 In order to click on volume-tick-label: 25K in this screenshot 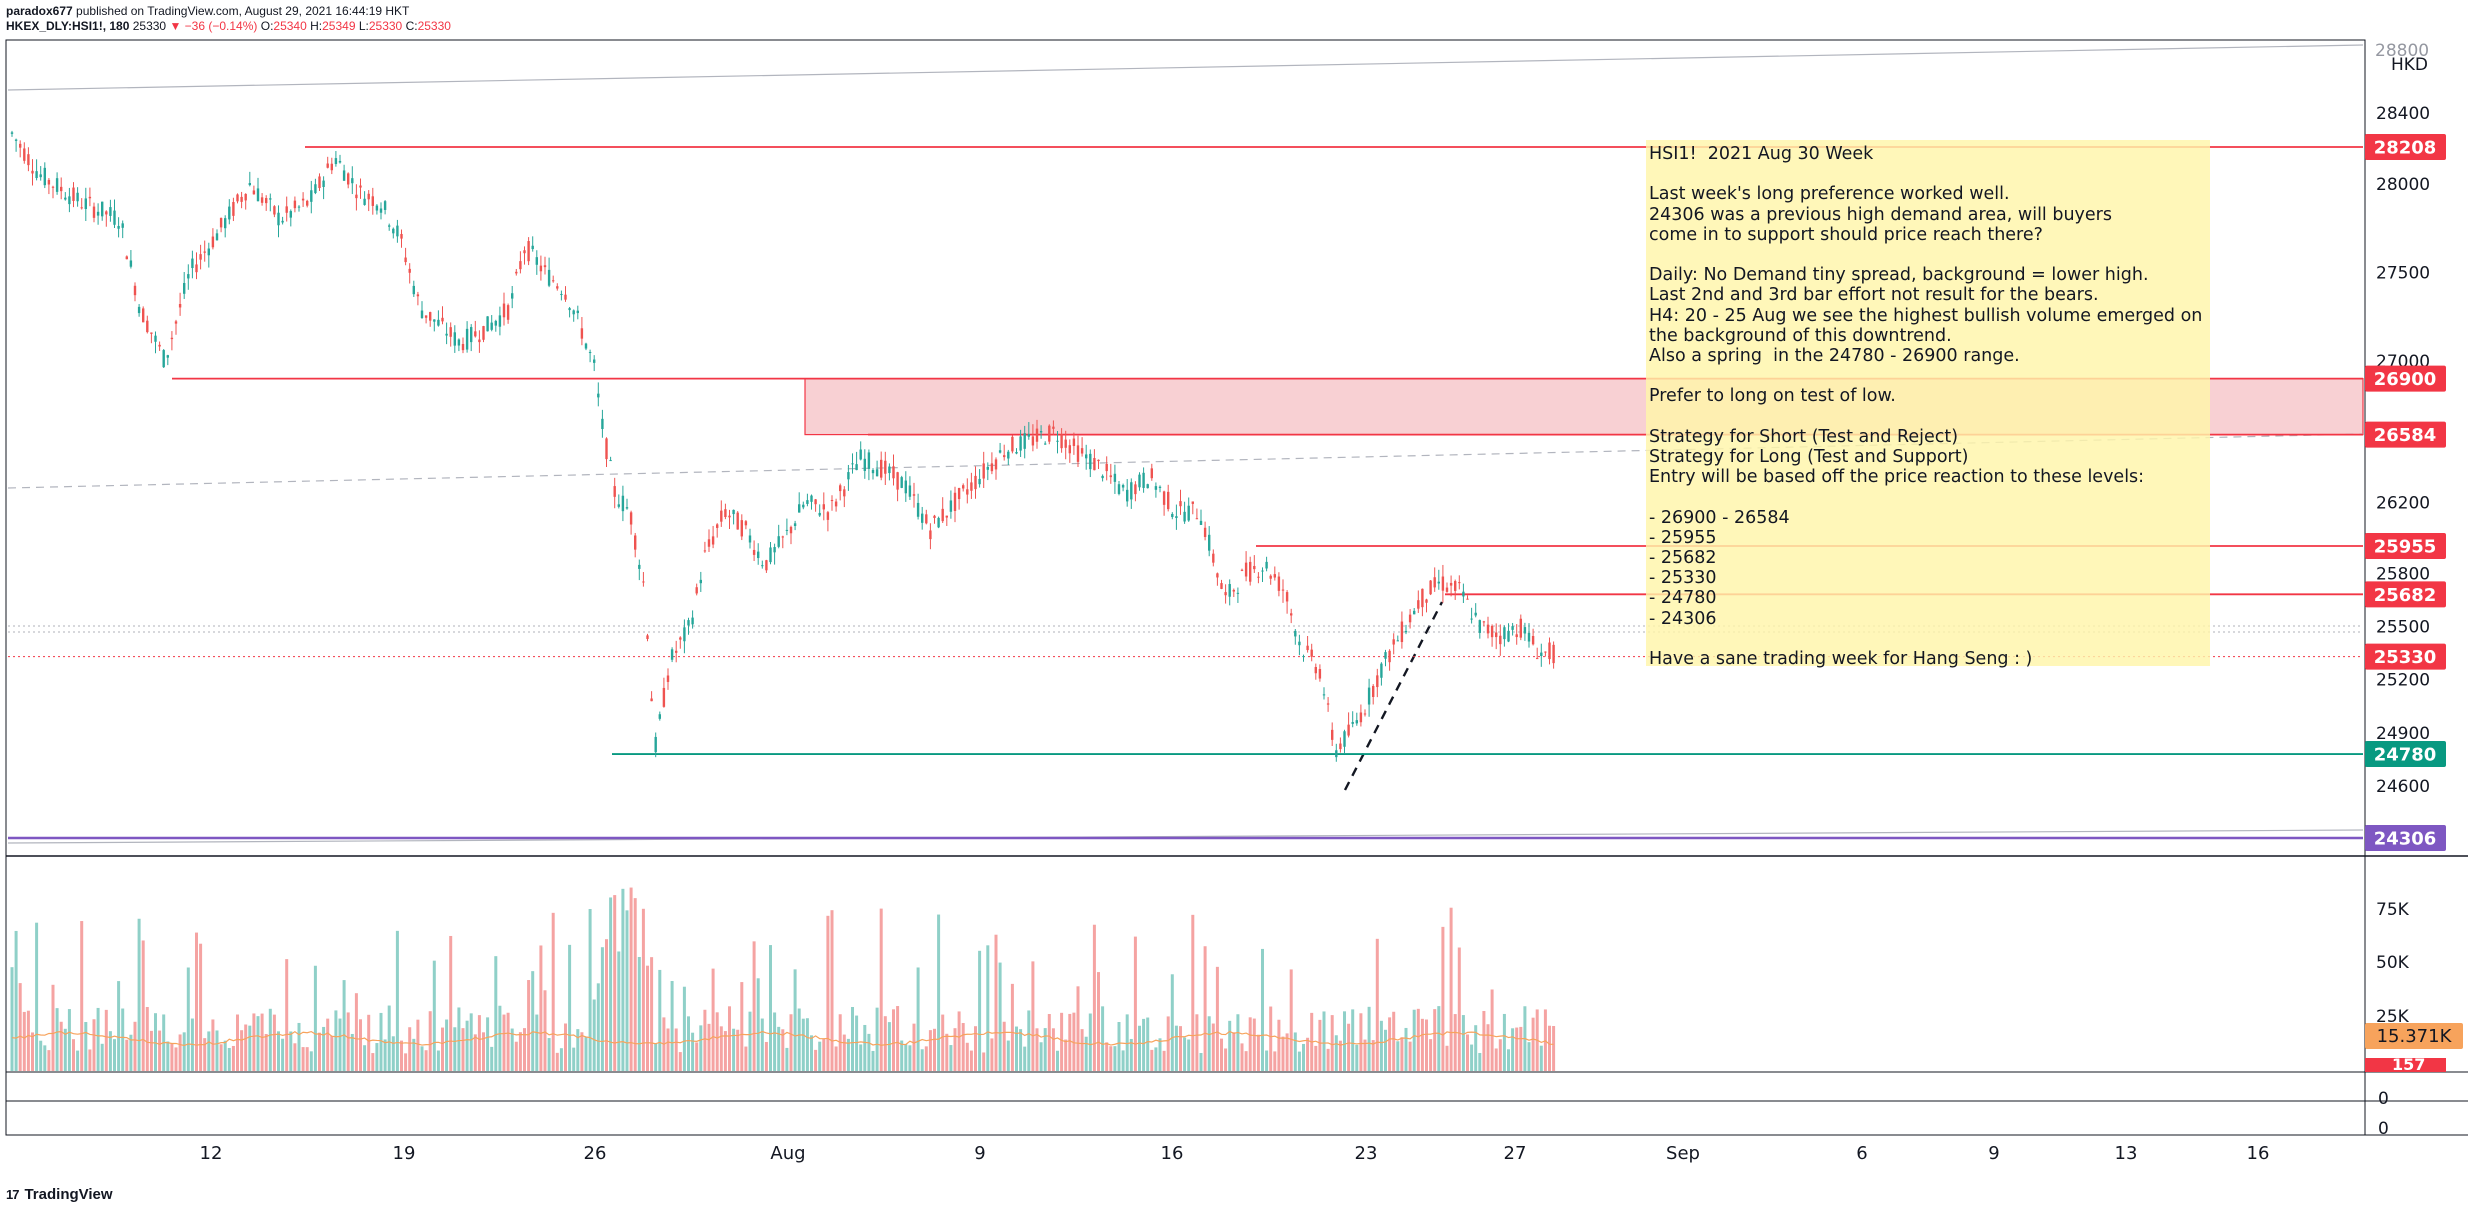, I will do `click(2393, 1017)`.